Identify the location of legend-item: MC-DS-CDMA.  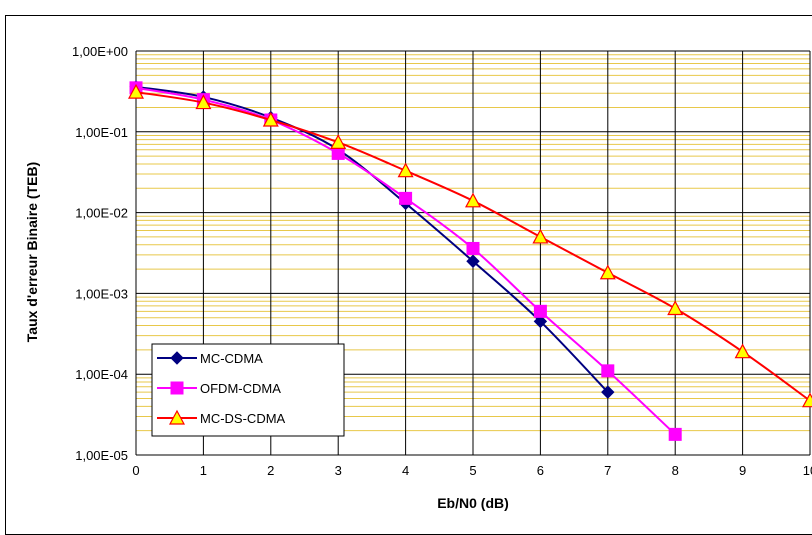
(221, 417).